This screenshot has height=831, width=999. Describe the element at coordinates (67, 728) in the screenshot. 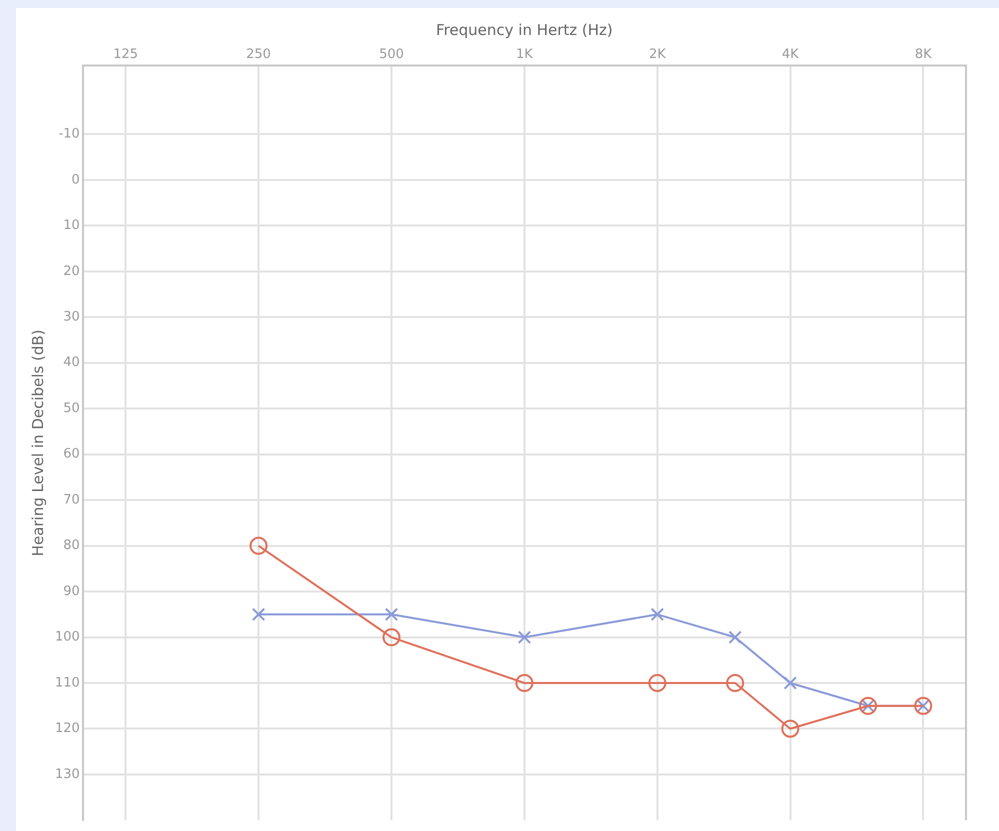

I see `y-tick-label: 120` at that location.